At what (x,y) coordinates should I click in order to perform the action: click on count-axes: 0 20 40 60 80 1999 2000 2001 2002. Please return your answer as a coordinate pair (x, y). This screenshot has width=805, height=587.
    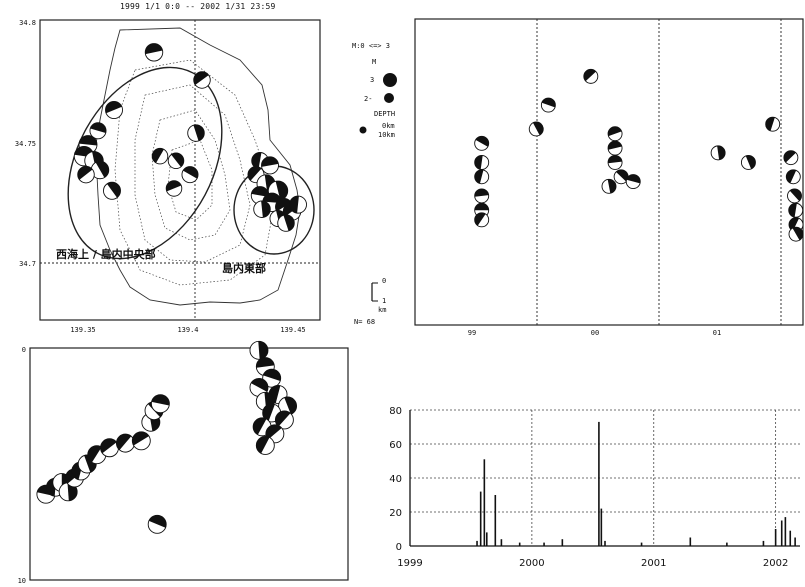
    Looking at the image, I should click on (594, 487).